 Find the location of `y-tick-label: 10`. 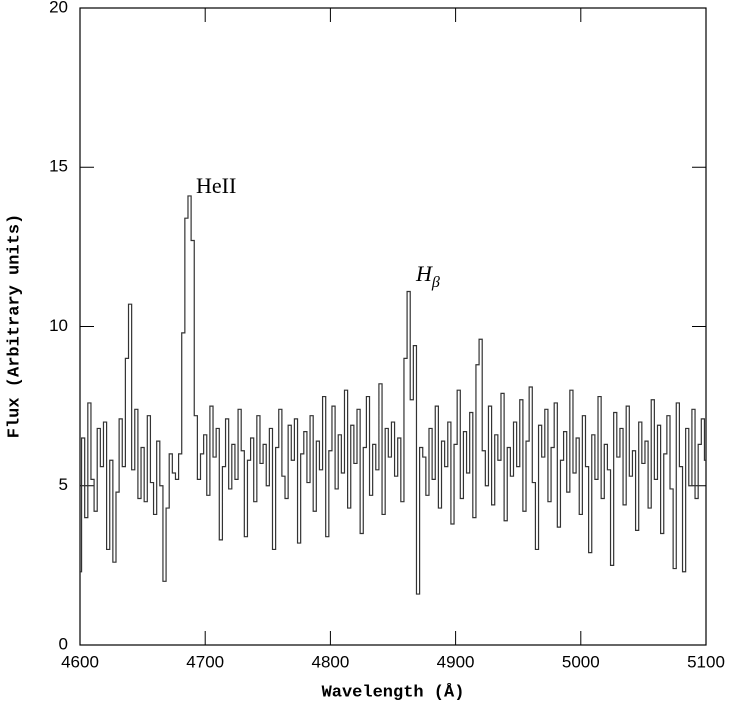

y-tick-label: 10 is located at coordinates (58, 325).